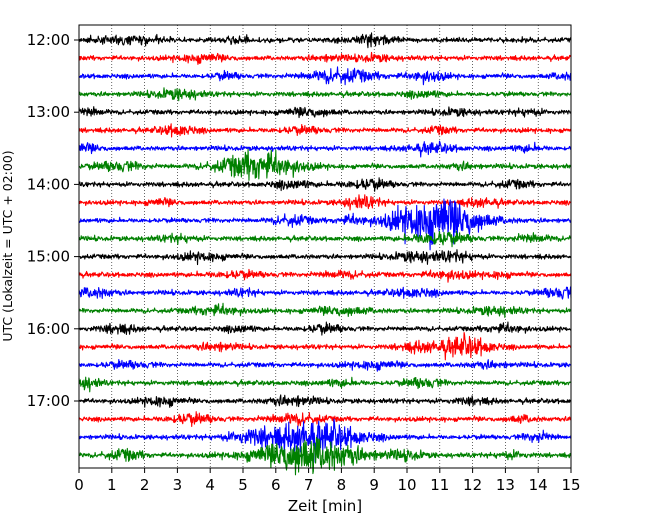  I want to click on x-axis-label: Zeit [min], so click(325, 506).